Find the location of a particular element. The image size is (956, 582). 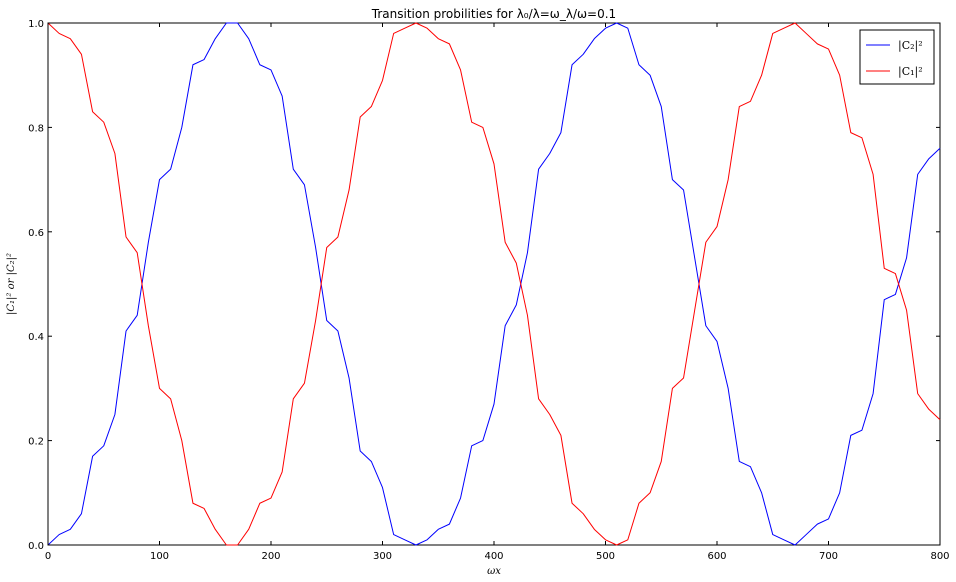

x-tick-label: 500 is located at coordinates (605, 556).